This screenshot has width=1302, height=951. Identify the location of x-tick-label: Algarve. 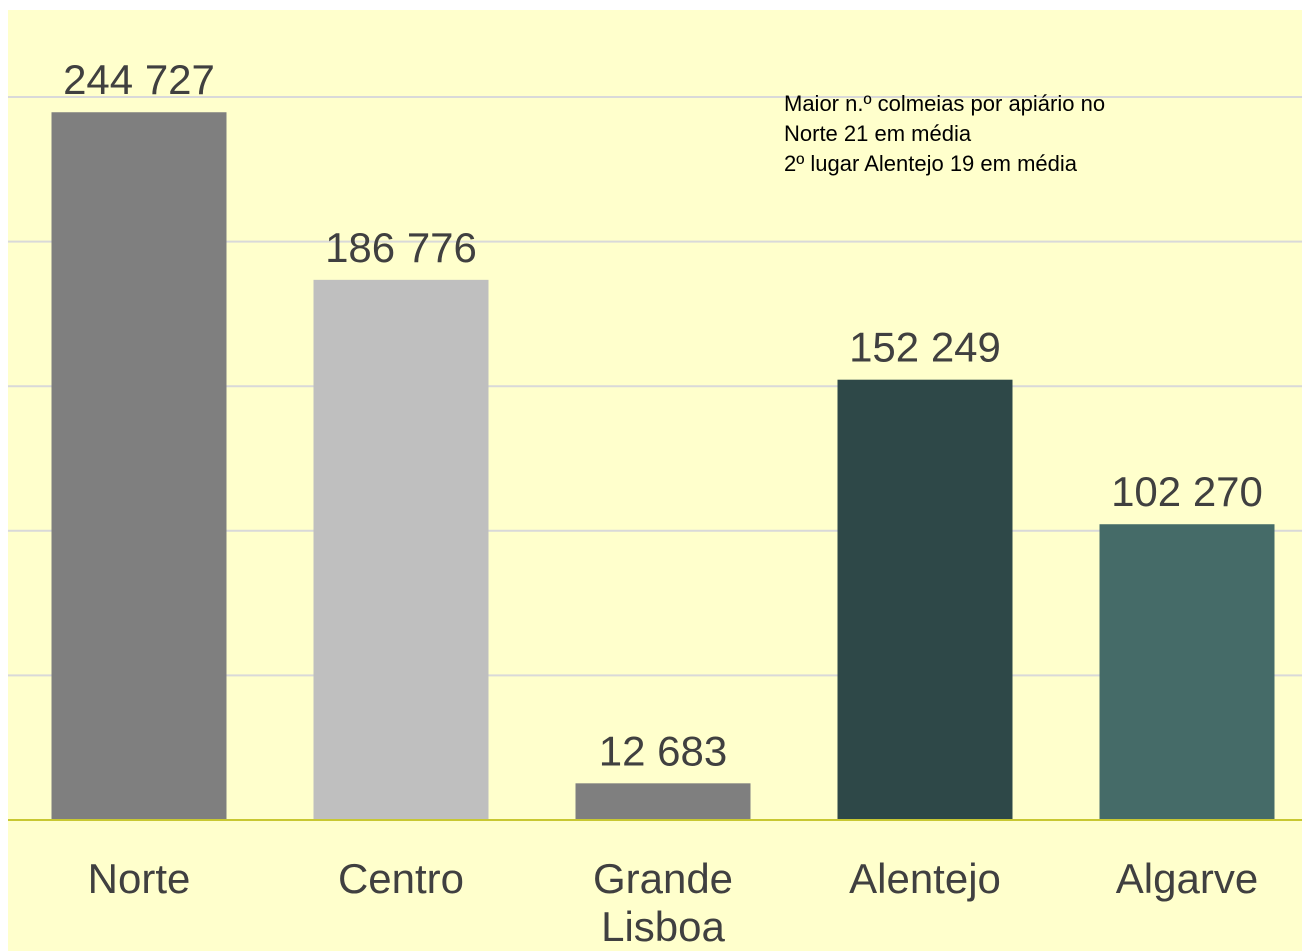
(1187, 878).